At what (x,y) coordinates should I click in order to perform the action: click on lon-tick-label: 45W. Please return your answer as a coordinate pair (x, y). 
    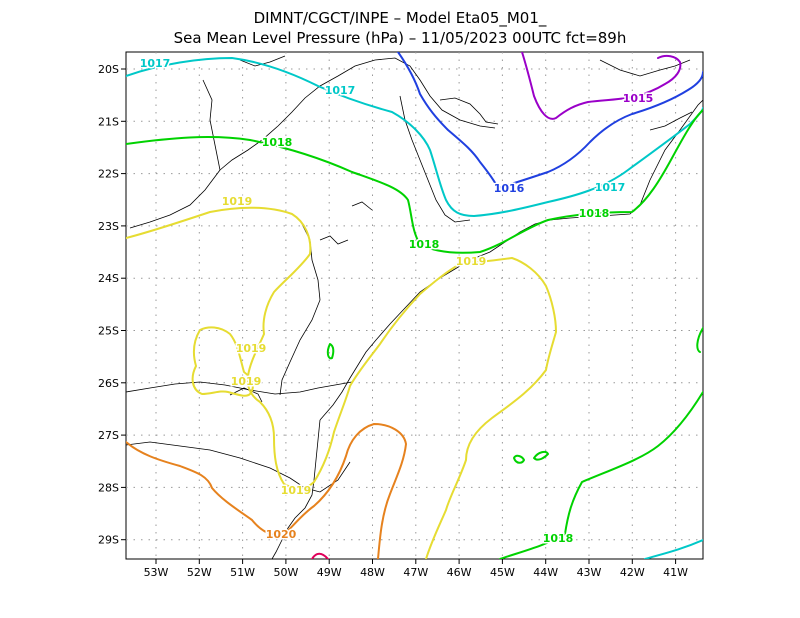
    Looking at the image, I should click on (502, 572).